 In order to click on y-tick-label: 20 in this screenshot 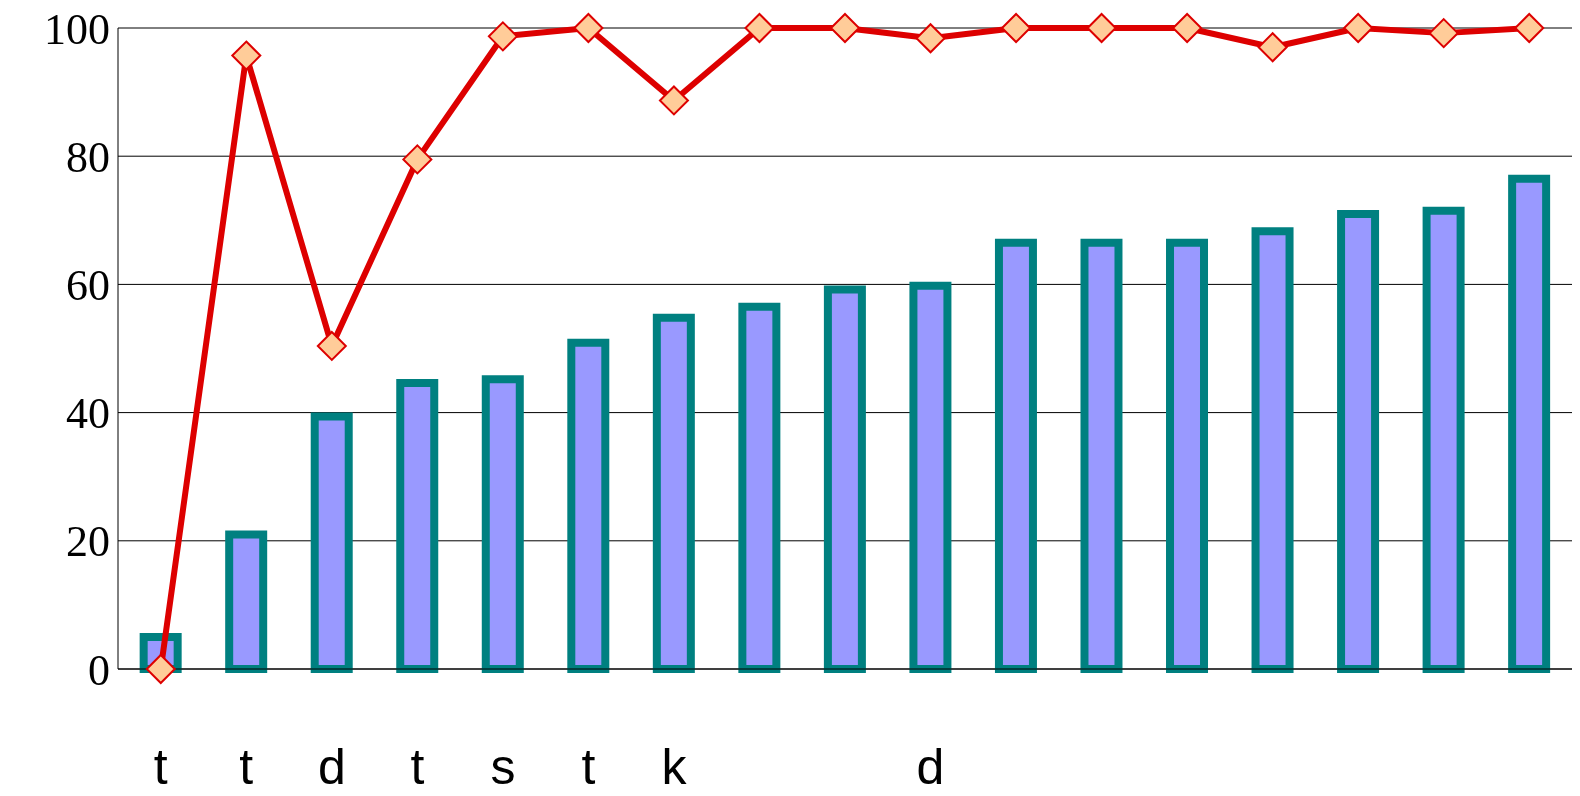, I will do `click(88, 542)`.